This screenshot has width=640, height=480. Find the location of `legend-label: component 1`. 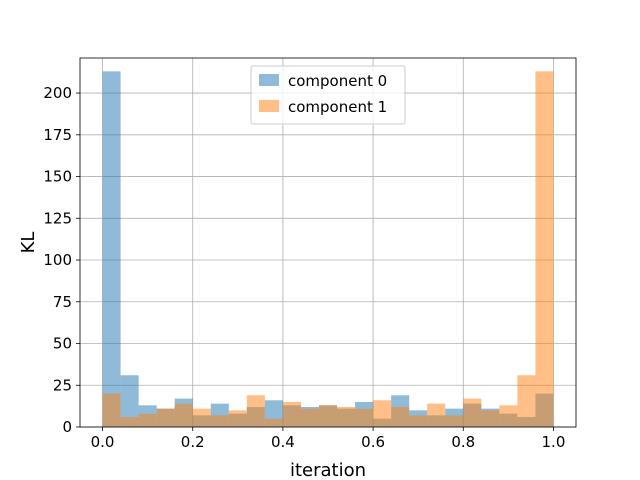

legend-label: component 1 is located at coordinates (337, 107).